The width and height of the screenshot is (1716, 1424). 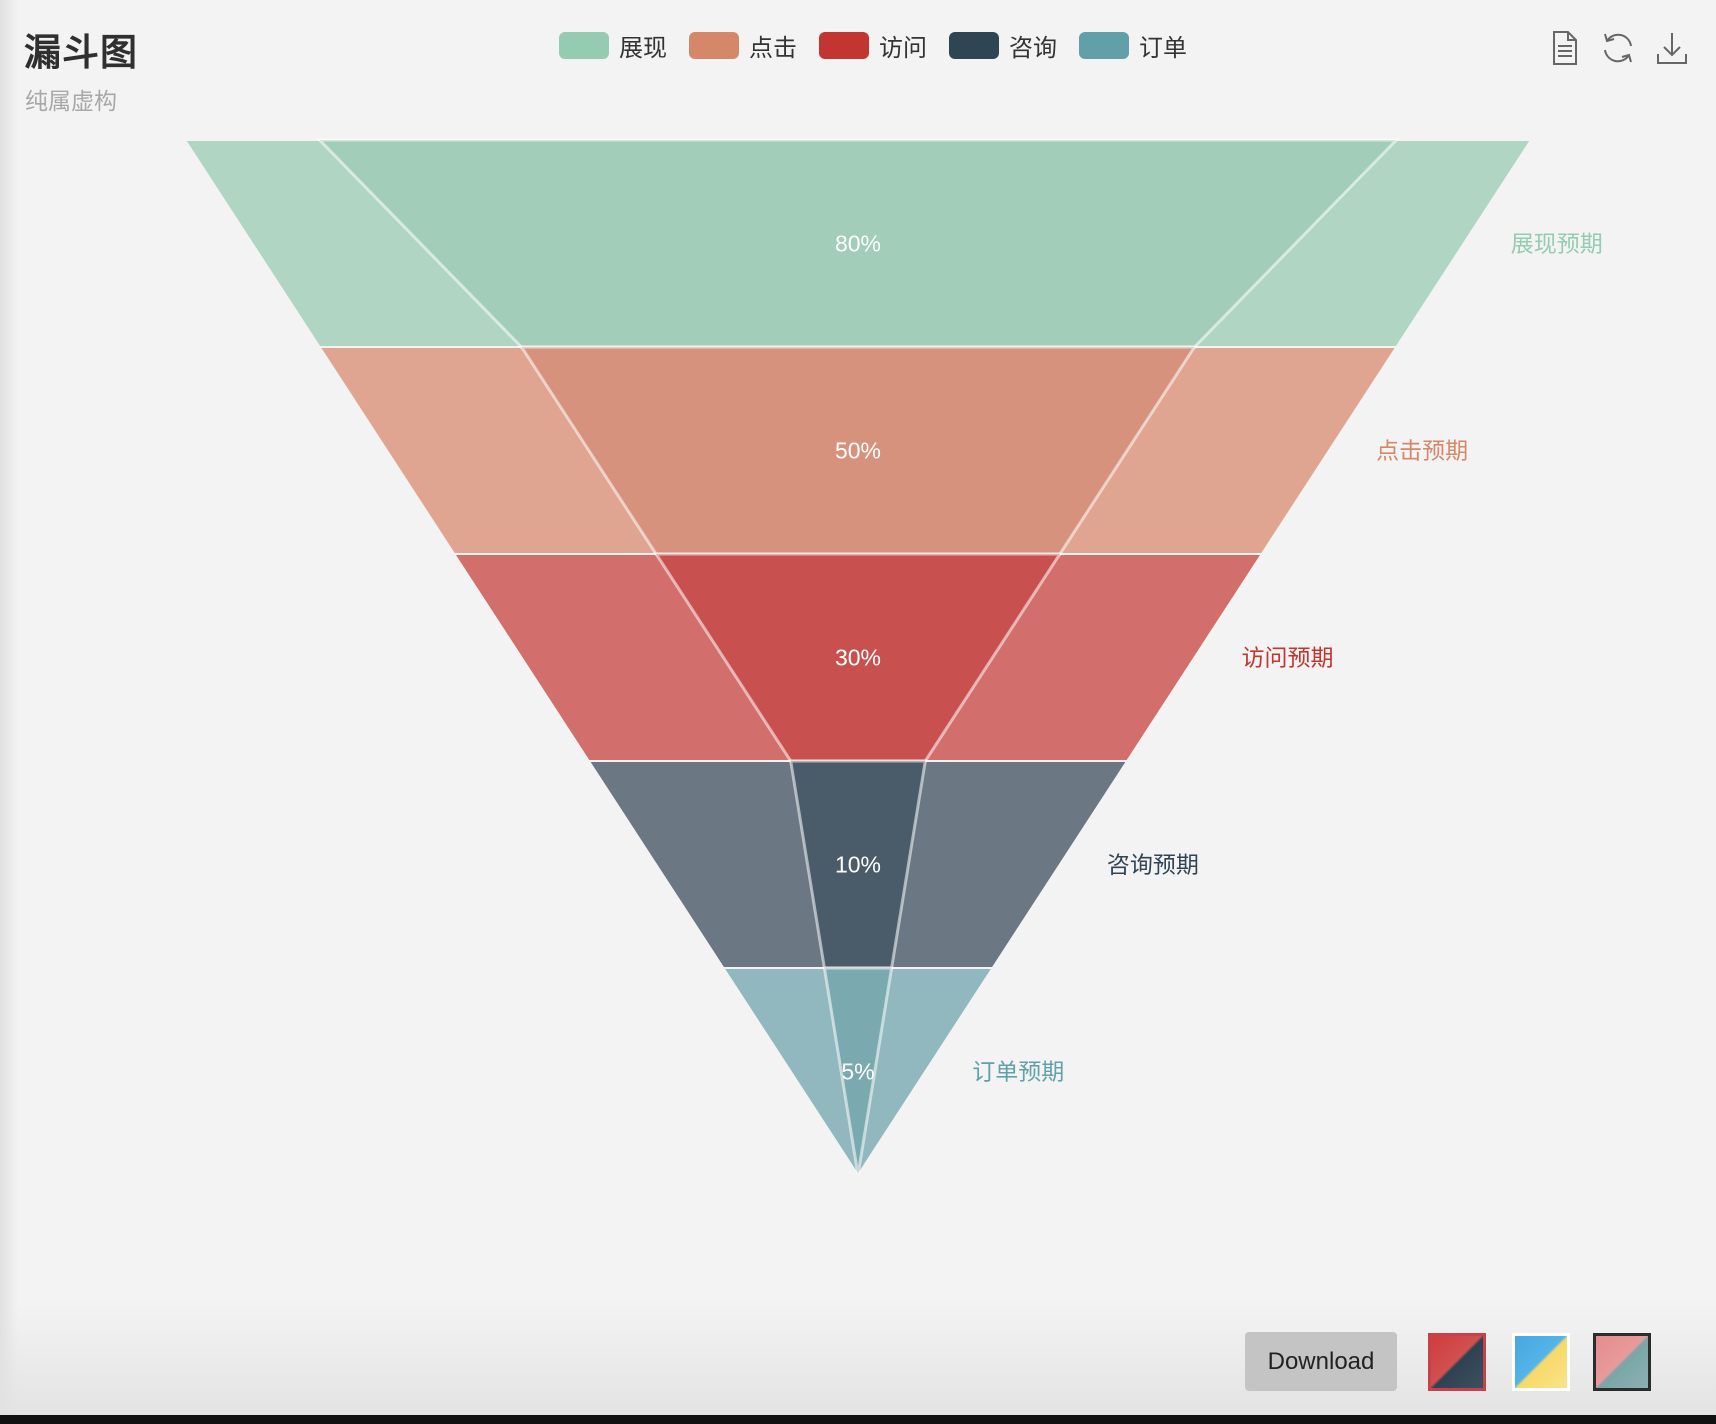 What do you see at coordinates (1457, 1362) in the screenshot?
I see `theme-swatch-red-dark` at bounding box center [1457, 1362].